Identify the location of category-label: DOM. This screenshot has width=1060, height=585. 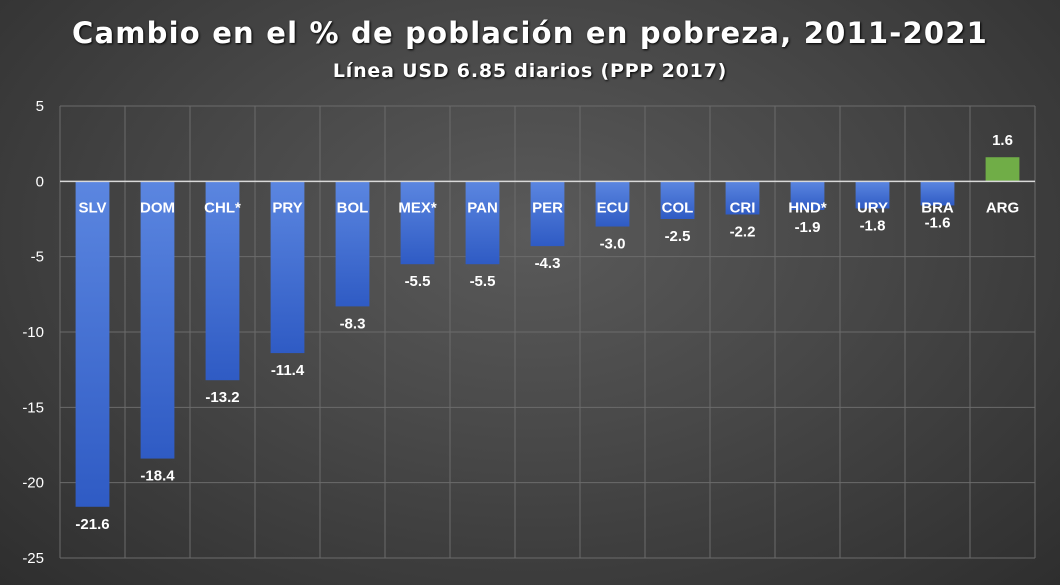
(157, 207).